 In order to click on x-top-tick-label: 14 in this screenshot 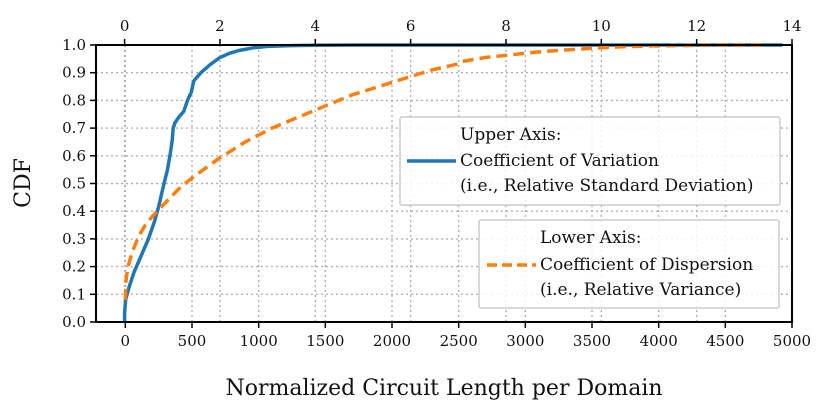, I will do `click(791, 26)`.